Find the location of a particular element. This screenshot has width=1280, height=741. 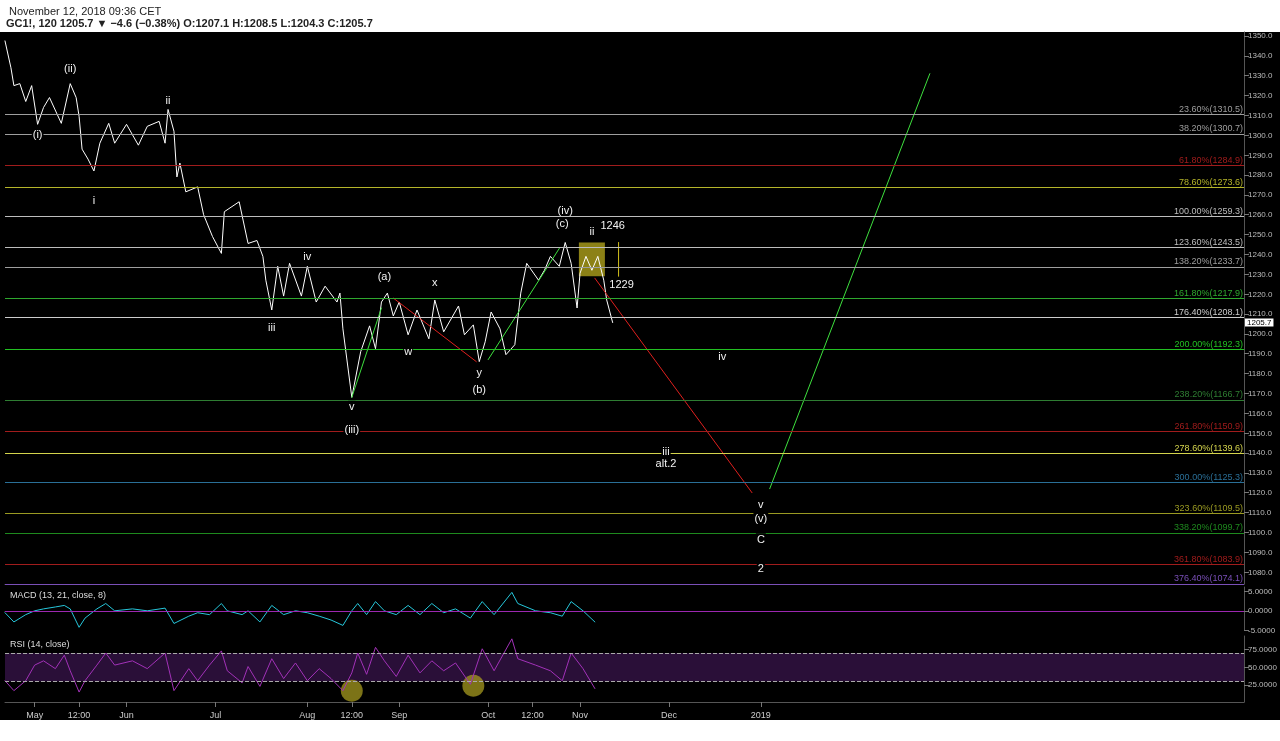

ref-line-label: 23.60%(1310.5) is located at coordinates (1210, 108).